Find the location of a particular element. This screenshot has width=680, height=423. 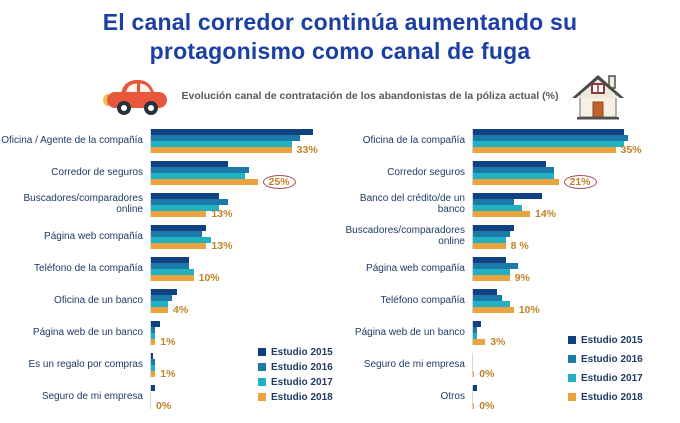

chart-row: Página web compañía 9% is located at coordinates (510, 269).